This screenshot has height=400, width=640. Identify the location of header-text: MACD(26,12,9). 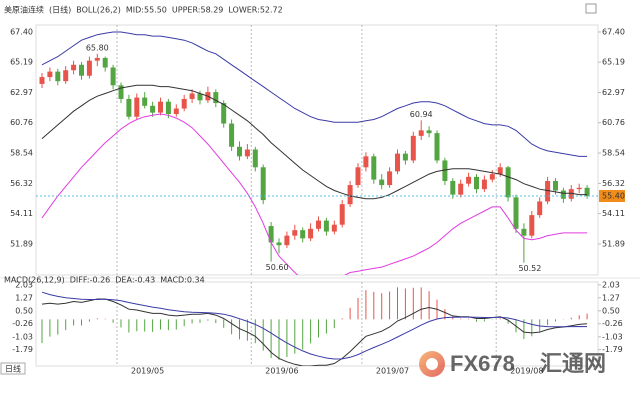
(34, 280).